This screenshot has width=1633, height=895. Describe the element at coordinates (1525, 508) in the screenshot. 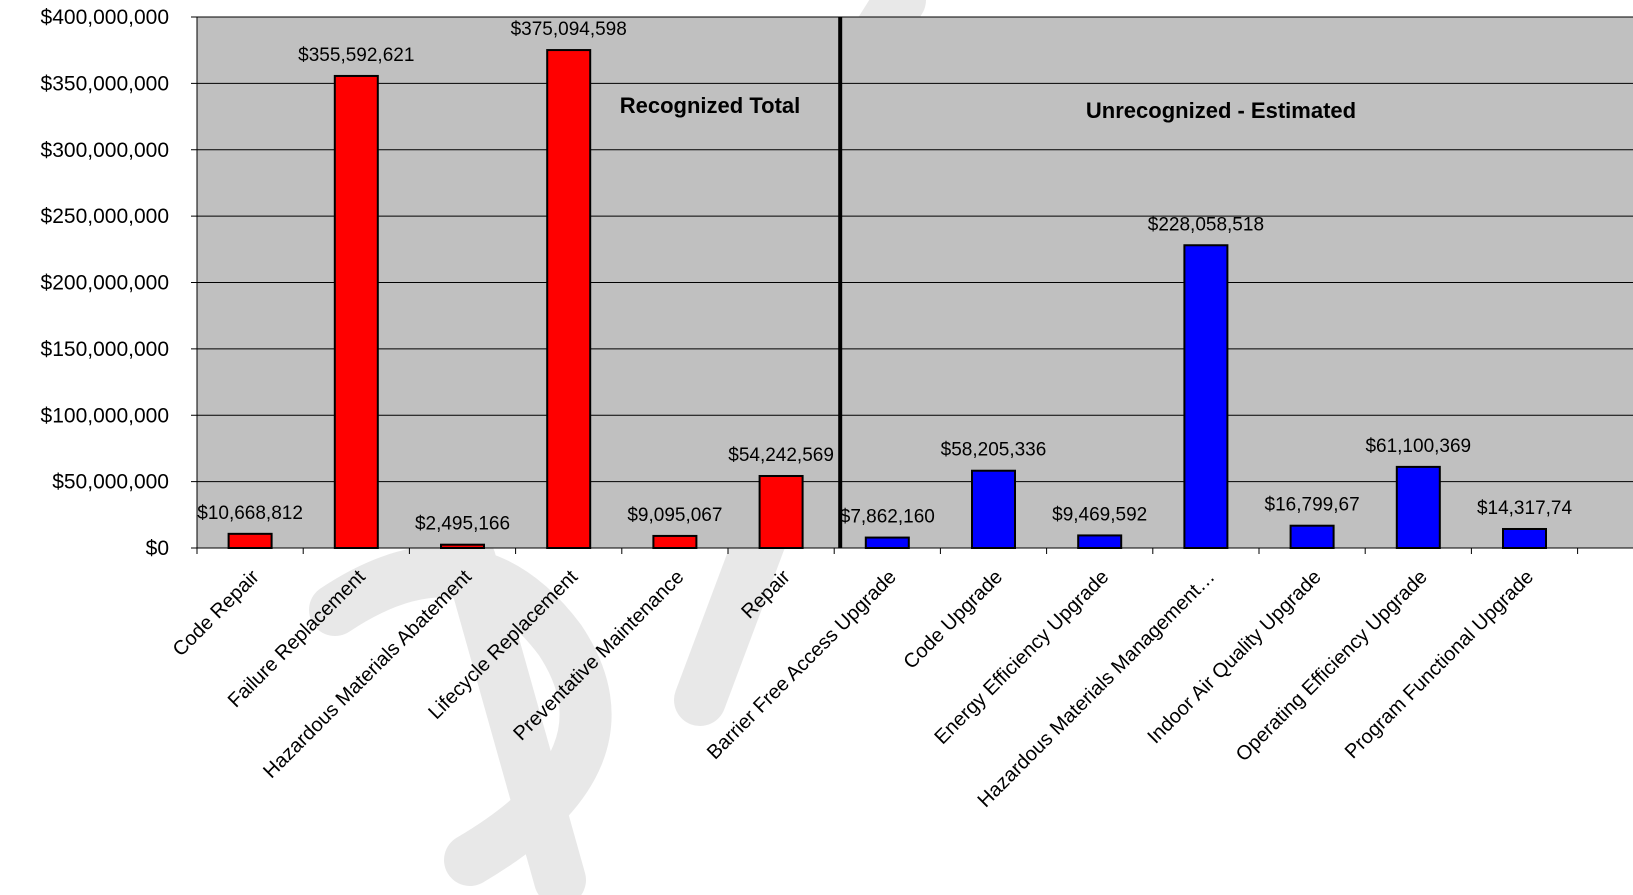

I see `data-label: $14,317,74` at that location.